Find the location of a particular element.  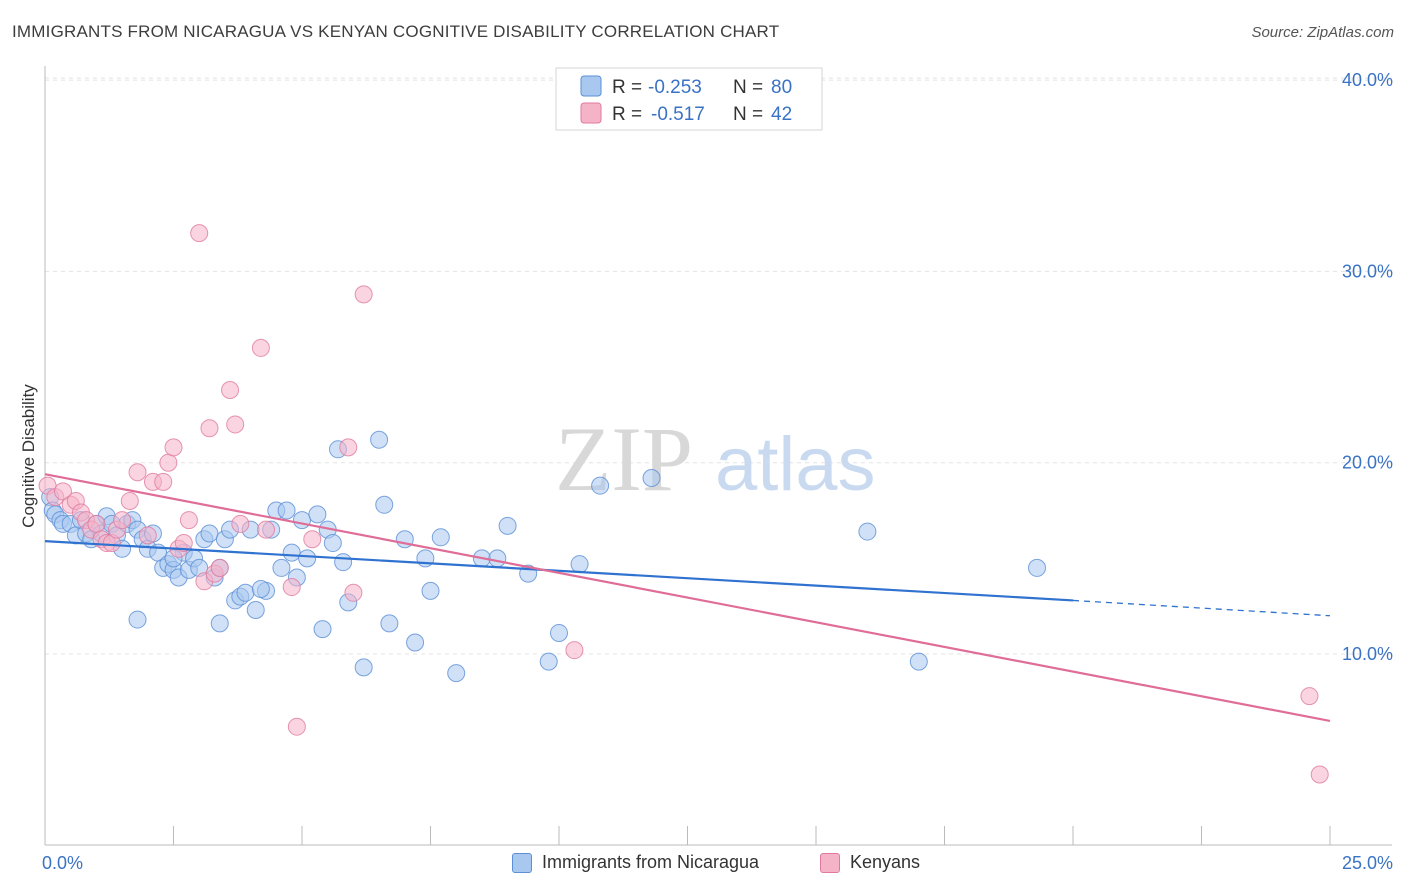

legend-n-value-2: 42 is located at coordinates (781, 114).